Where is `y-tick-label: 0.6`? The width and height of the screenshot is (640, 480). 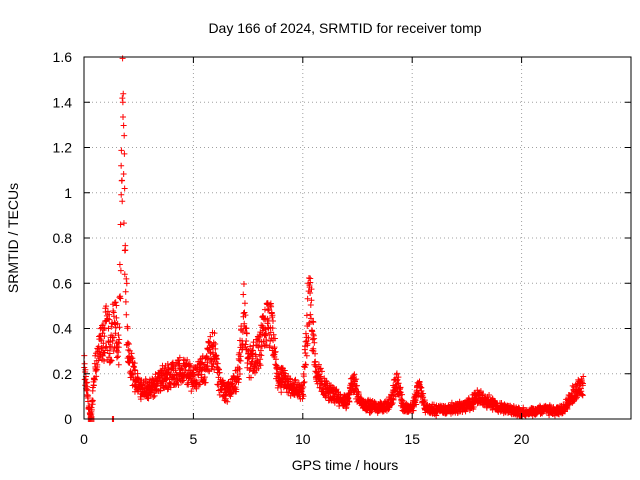 y-tick-label: 0.6 is located at coordinates (63, 283).